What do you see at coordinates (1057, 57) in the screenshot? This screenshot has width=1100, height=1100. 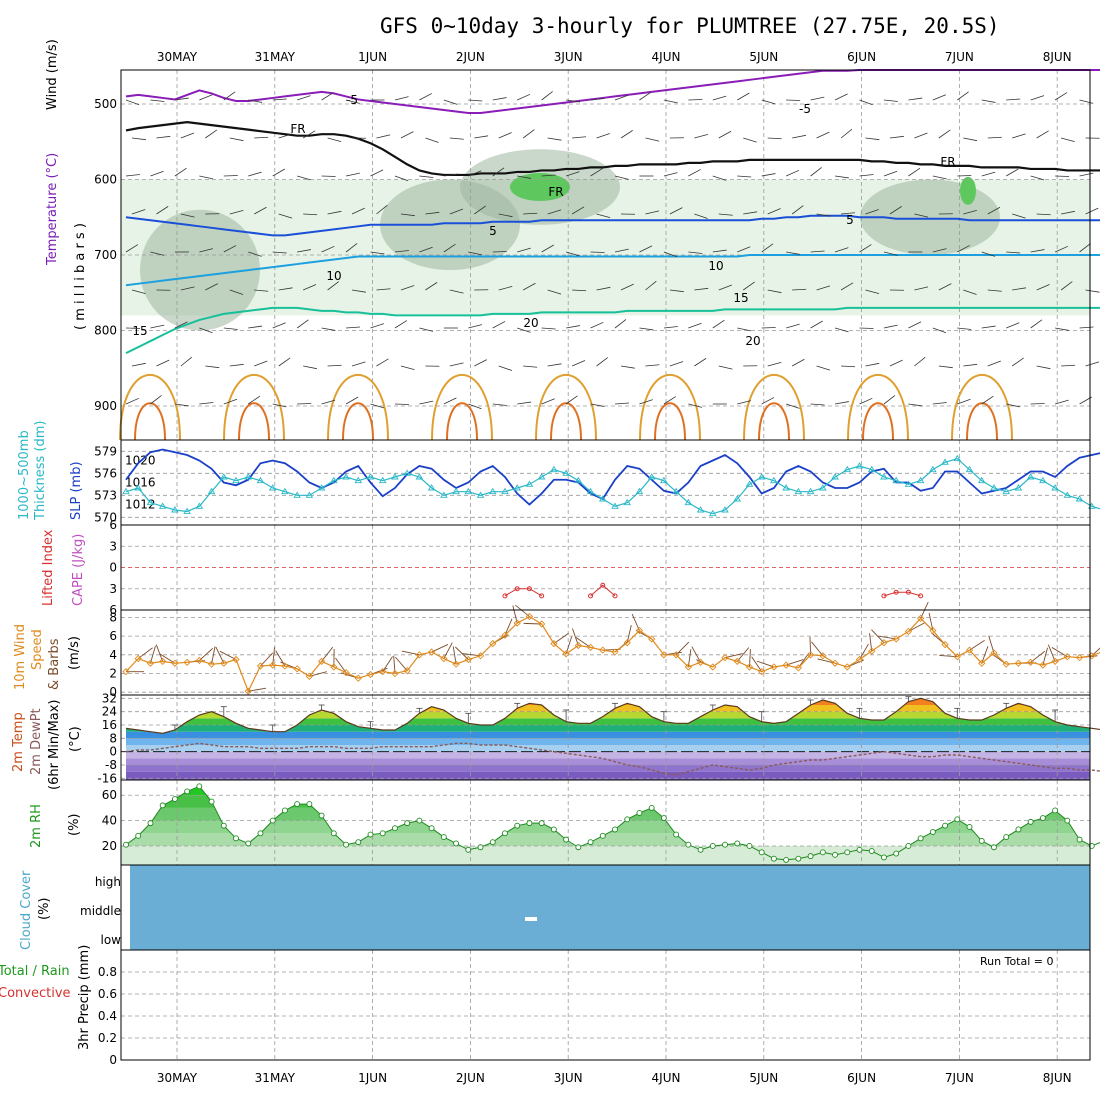 I see `top-date-label: 8JUN` at bounding box center [1057, 57].